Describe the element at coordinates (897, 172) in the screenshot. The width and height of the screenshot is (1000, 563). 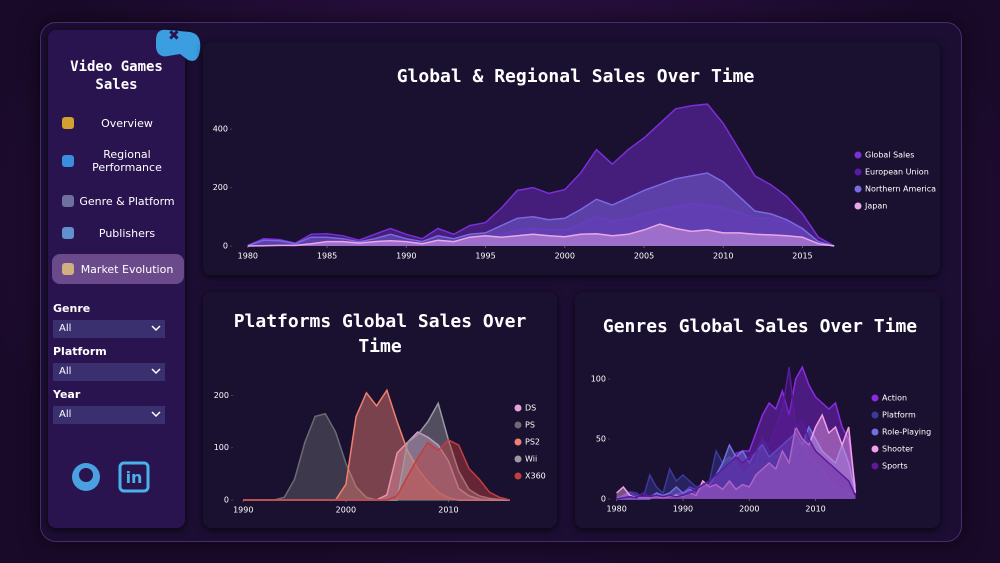
I see `legend-label: European Union` at that location.